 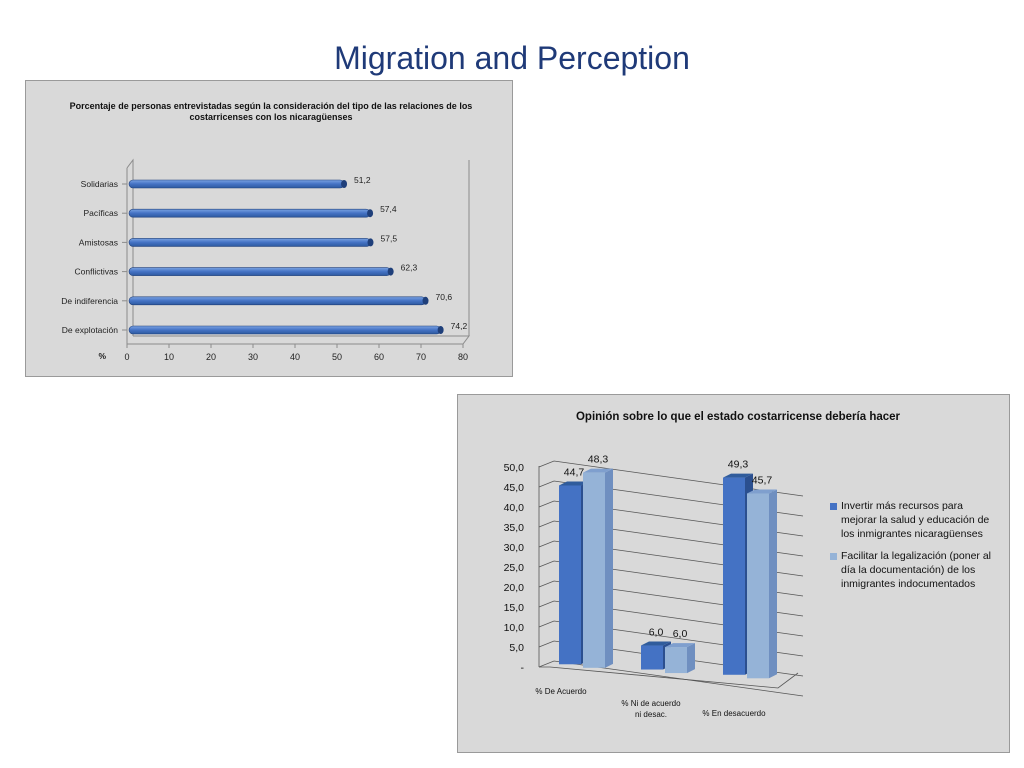 I want to click on legend-swatch-facilitar, so click(x=833, y=556).